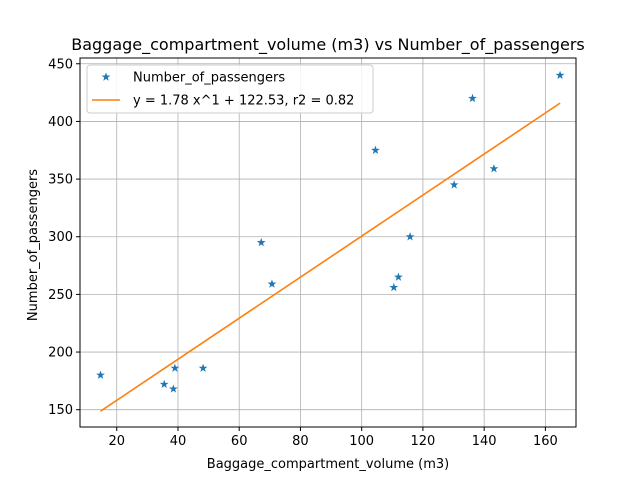 This screenshot has height=484, width=640. Describe the element at coordinates (300, 441) in the screenshot. I see `x-tick-label: 80` at that location.